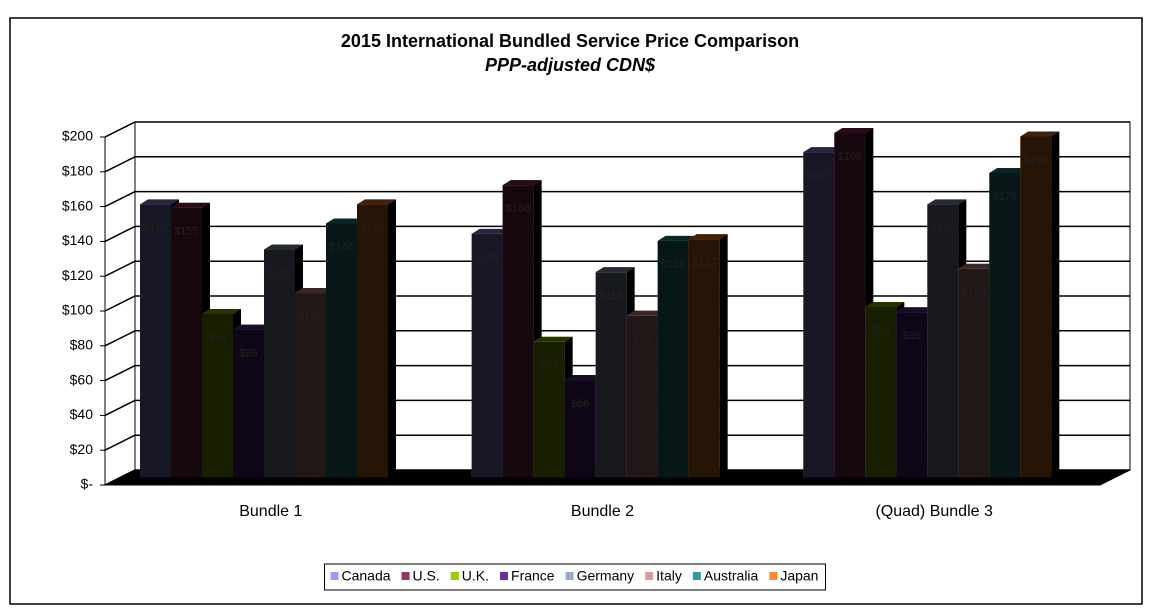  What do you see at coordinates (611, 296) in the screenshot?
I see `data-label: $118` at bounding box center [611, 296].